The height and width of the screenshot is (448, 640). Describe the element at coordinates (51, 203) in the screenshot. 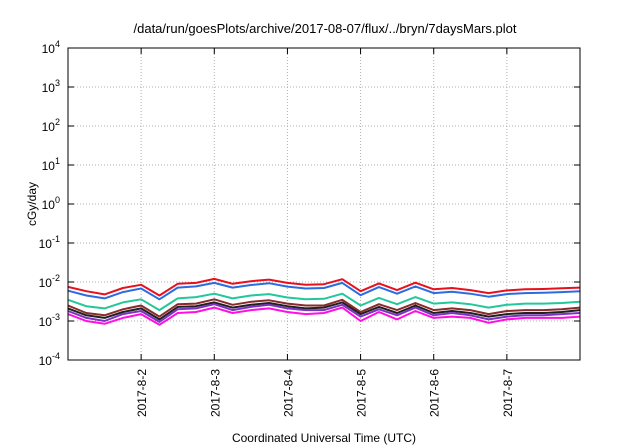

I see `y-tick-label: 10⁰` at that location.